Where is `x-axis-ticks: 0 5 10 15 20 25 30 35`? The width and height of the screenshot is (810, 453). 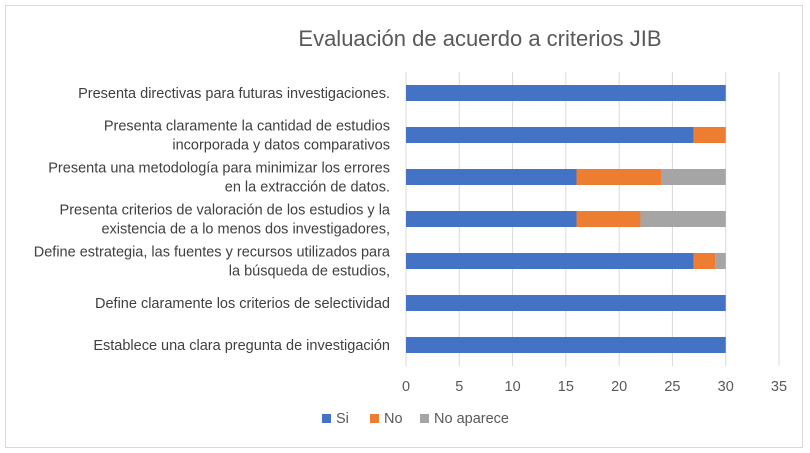 x-axis-ticks: 0 5 10 15 20 25 30 35 is located at coordinates (594, 387).